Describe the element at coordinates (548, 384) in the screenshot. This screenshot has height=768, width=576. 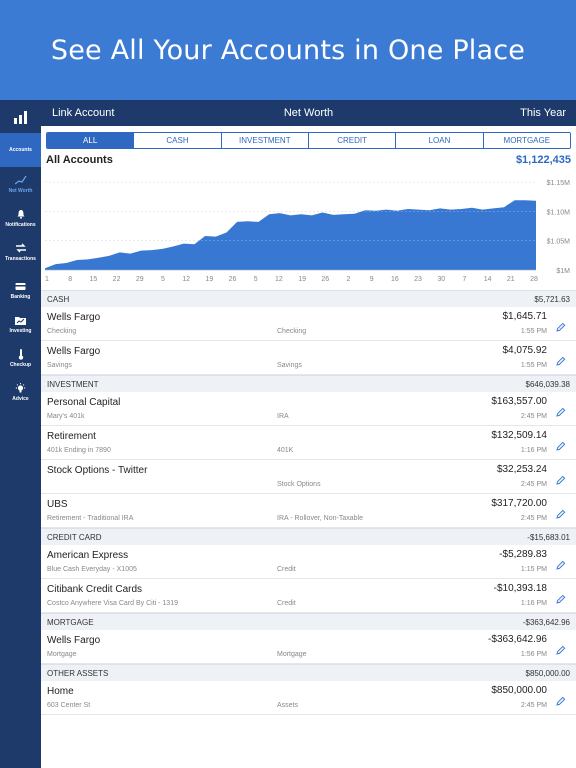
I see `section-total: $646,039.38` at that location.